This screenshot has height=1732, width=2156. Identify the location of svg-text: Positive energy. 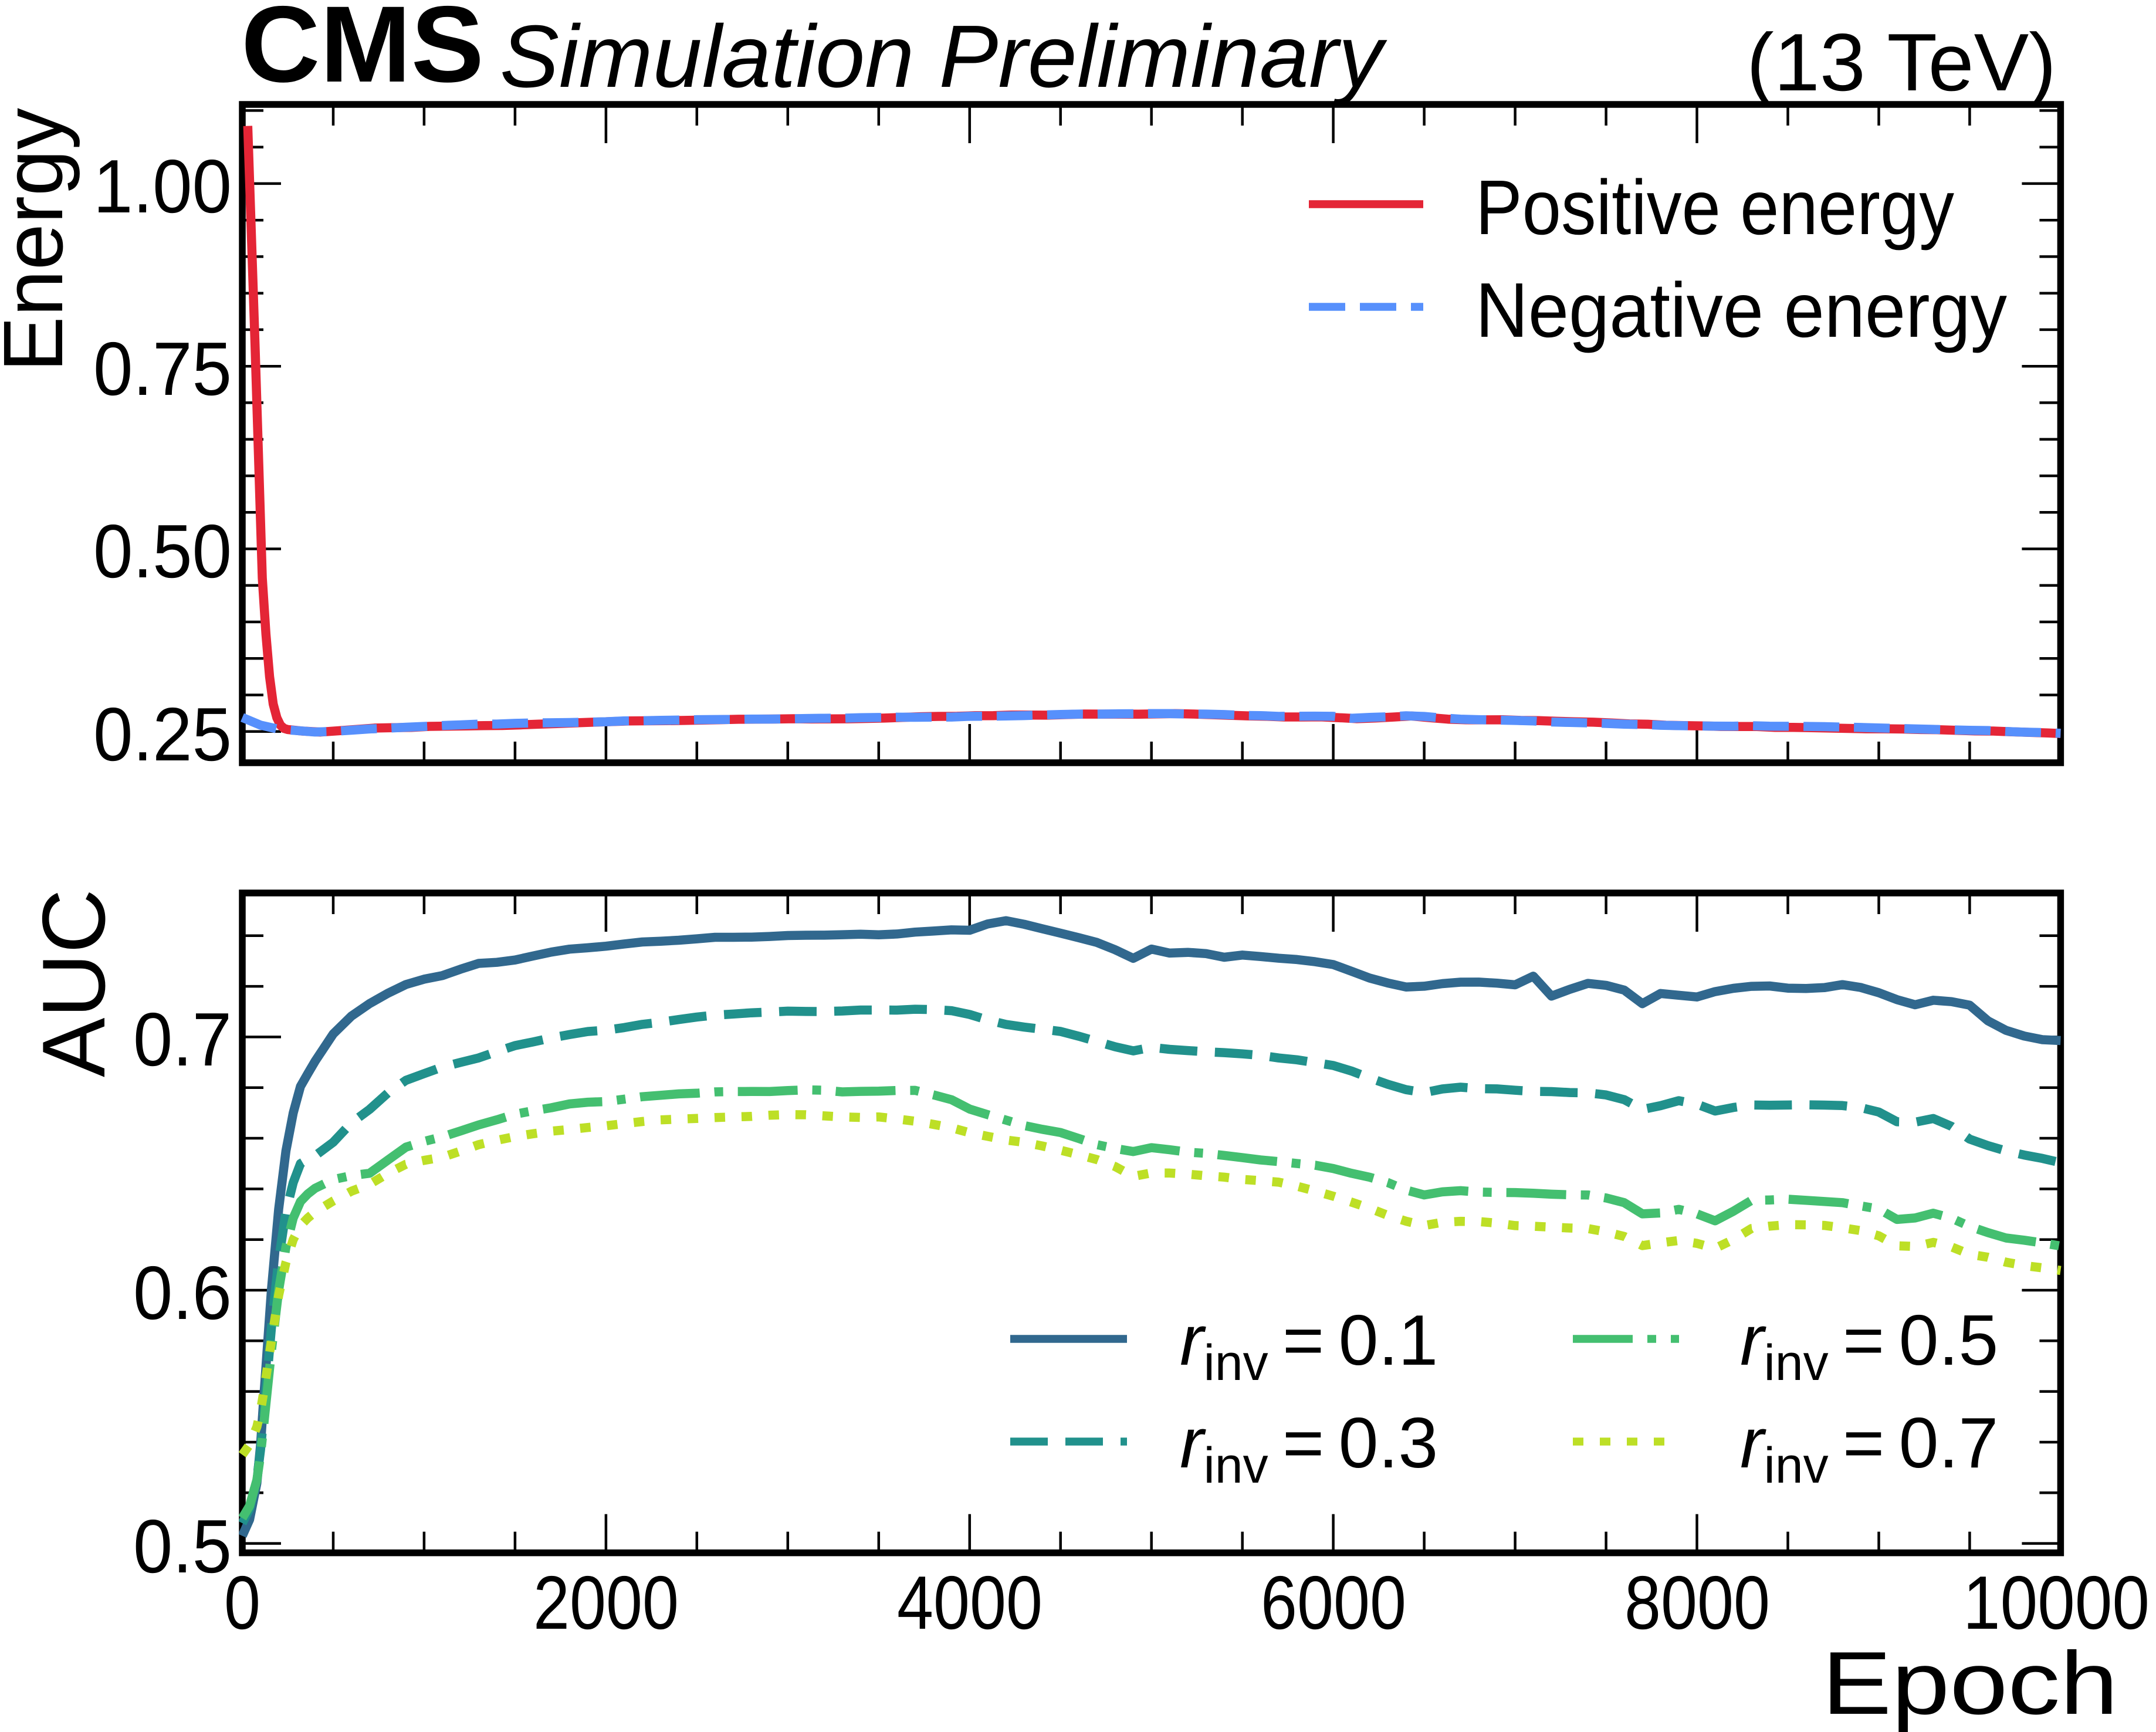
(1714, 207).